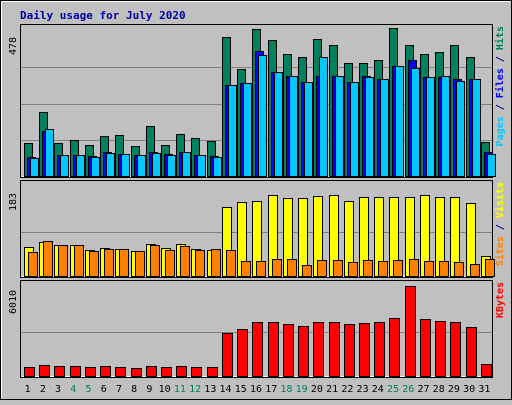  What do you see at coordinates (378, 389) in the screenshot?
I see `x-tick-label: 24` at bounding box center [378, 389].